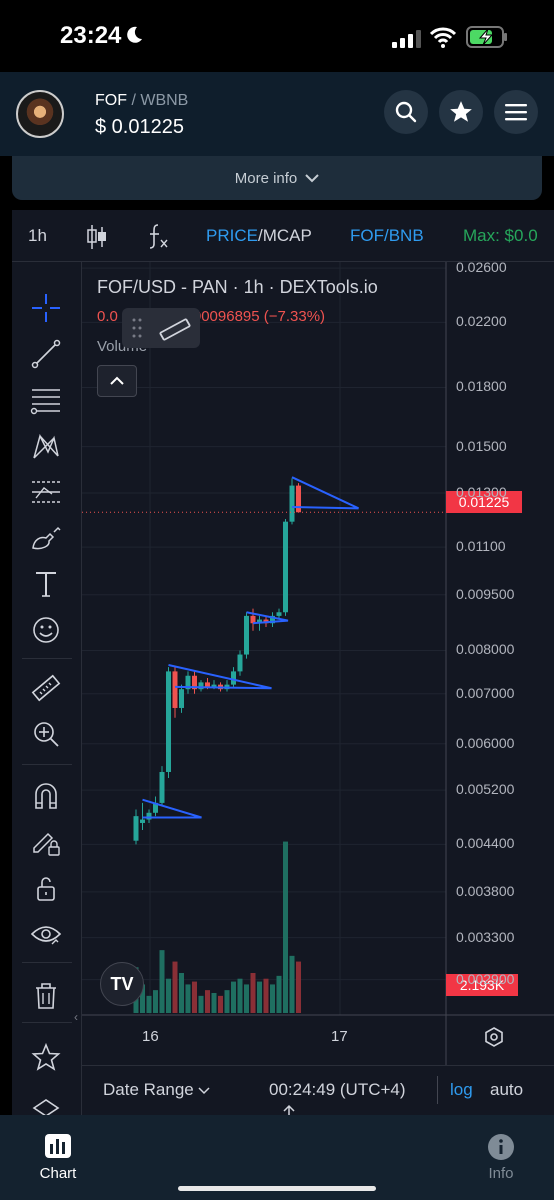  What do you see at coordinates (76, 1017) in the screenshot?
I see `collapse-arrow-icon: ‹` at bounding box center [76, 1017].